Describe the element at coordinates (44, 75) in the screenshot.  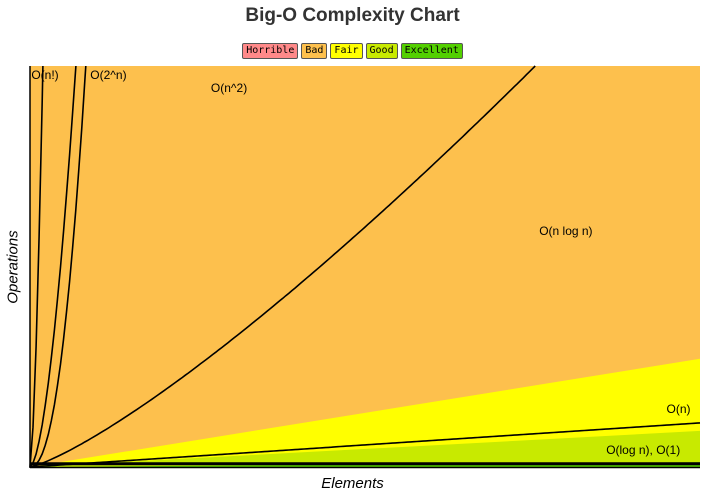
I see `curve-label-o-n: O(n!)` at that location.